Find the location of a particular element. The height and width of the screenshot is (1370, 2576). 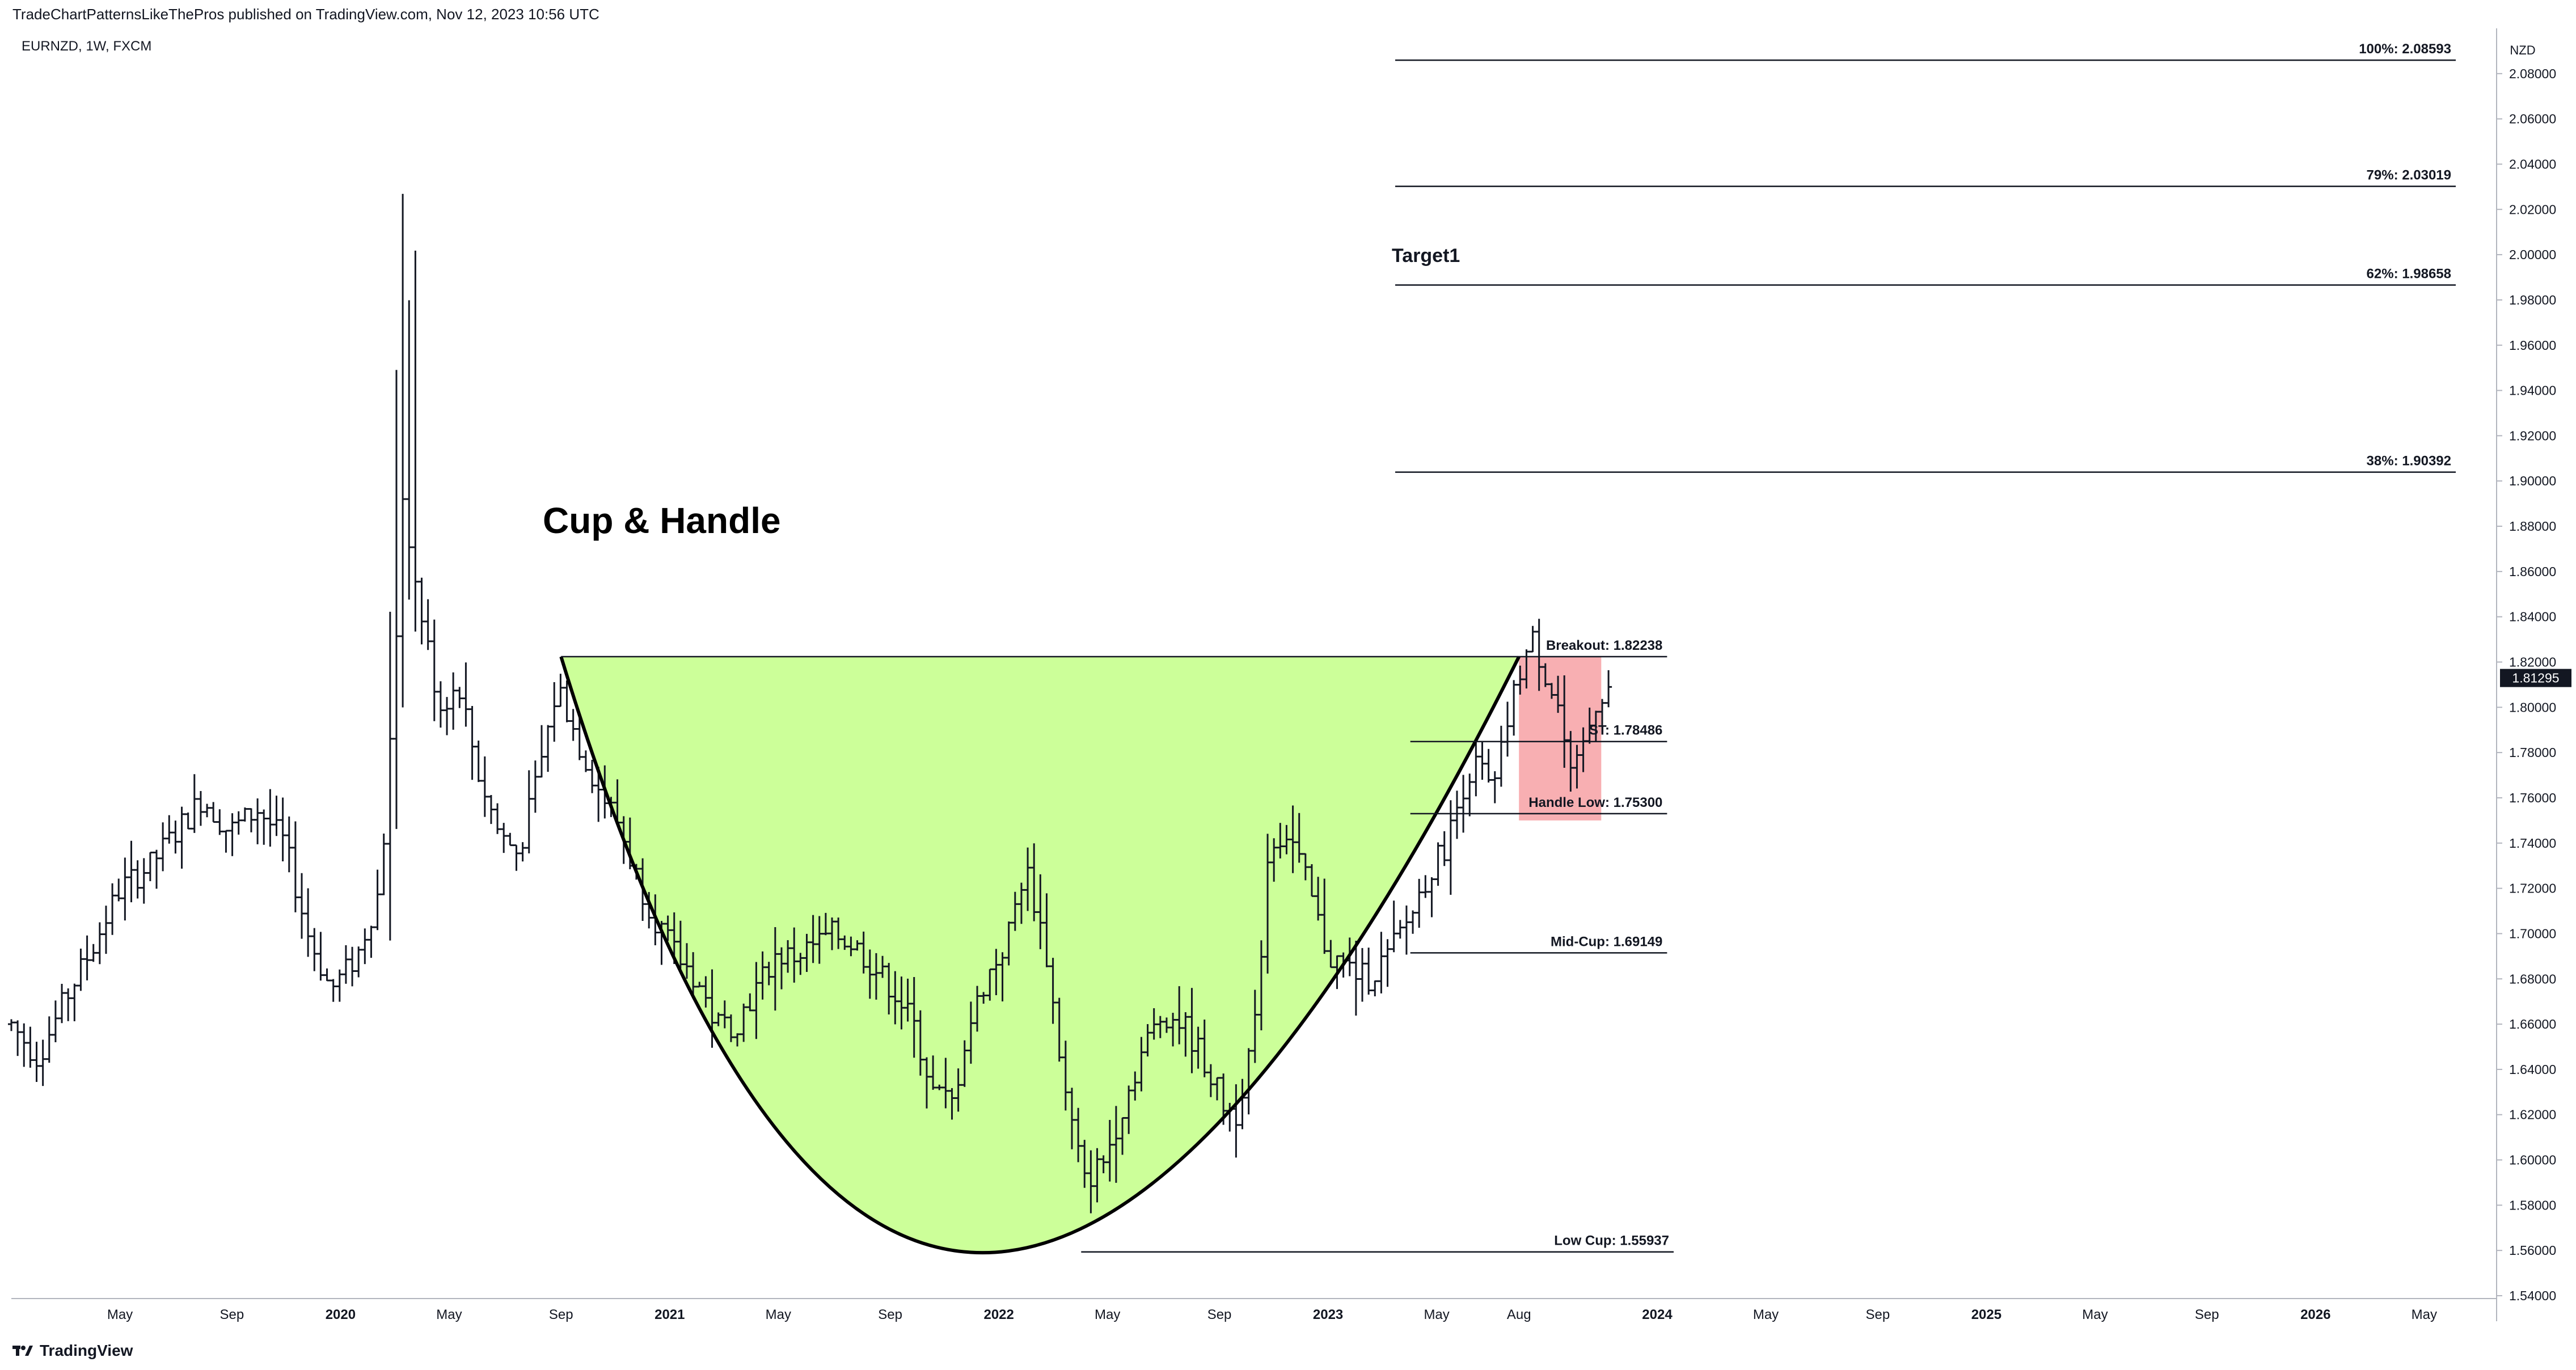

x-tick-label: Aug is located at coordinates (1519, 1314).